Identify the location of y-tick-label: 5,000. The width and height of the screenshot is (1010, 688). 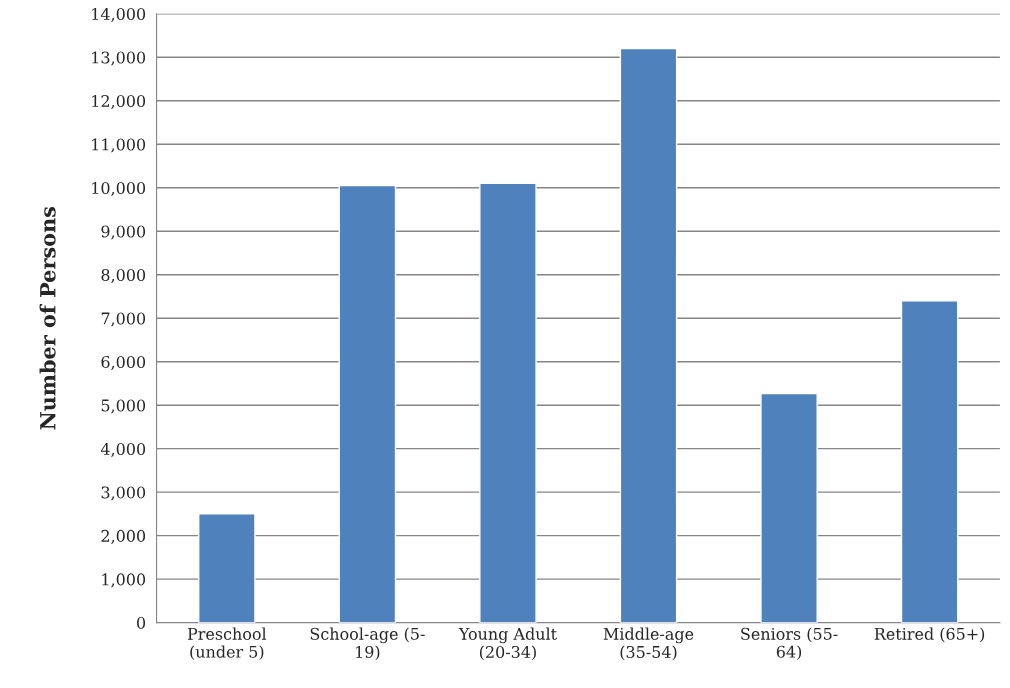
(123, 406).